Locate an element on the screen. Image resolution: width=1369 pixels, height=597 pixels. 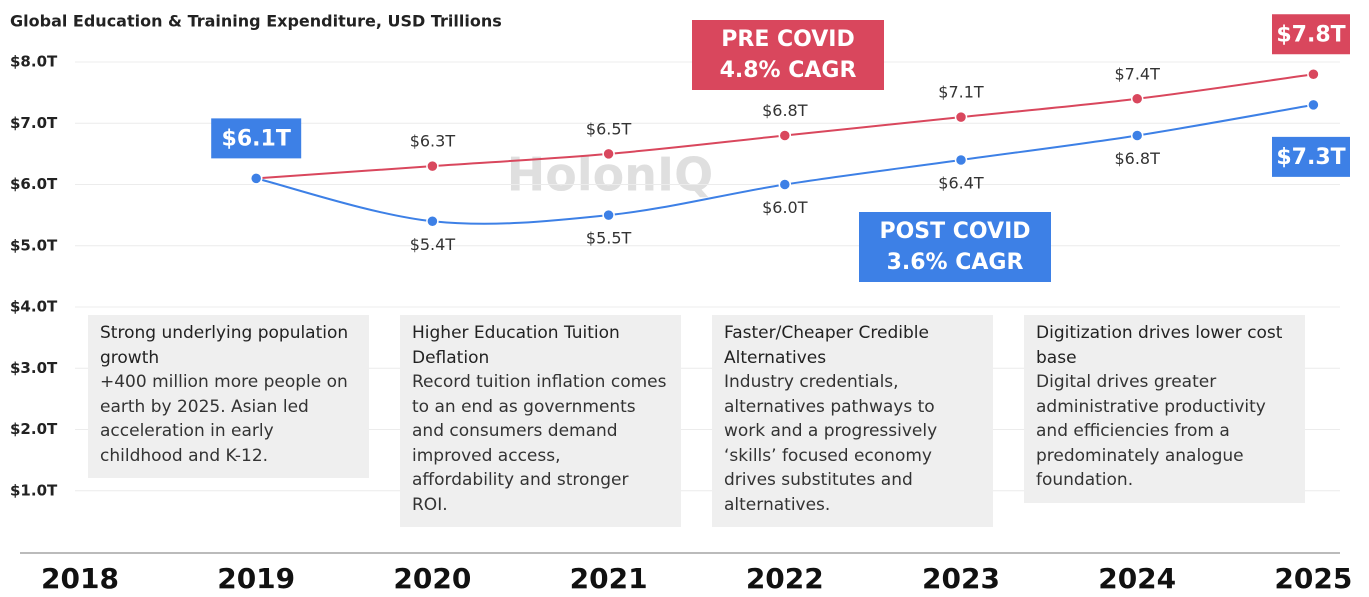
y-tick-label: $6.0T is located at coordinates (34, 184).